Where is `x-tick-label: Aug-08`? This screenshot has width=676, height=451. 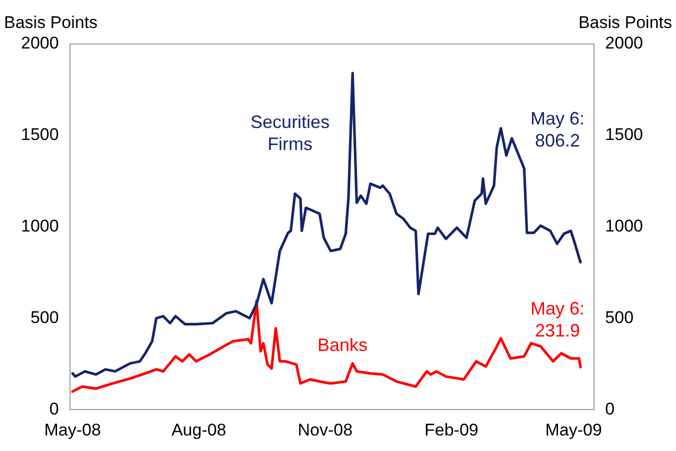
x-tick-label: Aug-08 is located at coordinates (198, 430).